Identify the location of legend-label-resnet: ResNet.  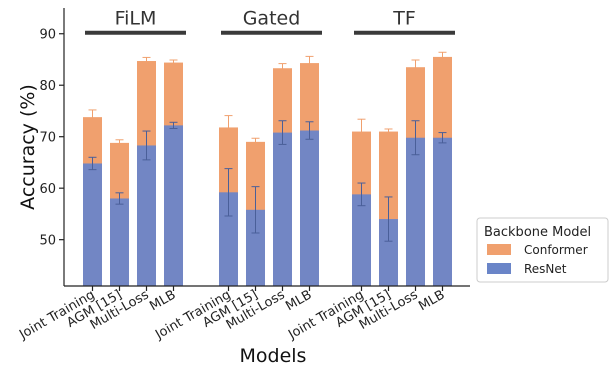
(545, 269).